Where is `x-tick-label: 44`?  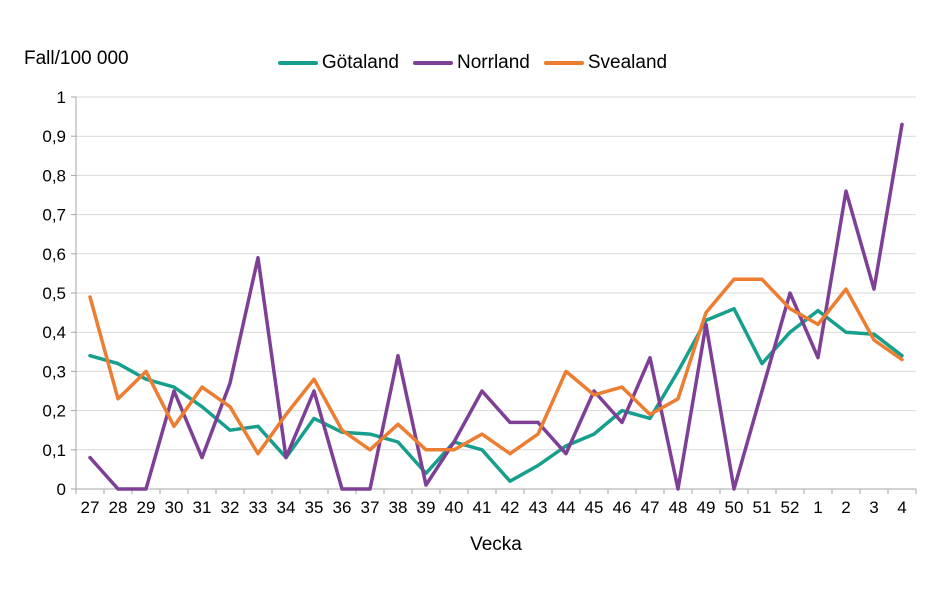 x-tick-label: 44 is located at coordinates (566, 507).